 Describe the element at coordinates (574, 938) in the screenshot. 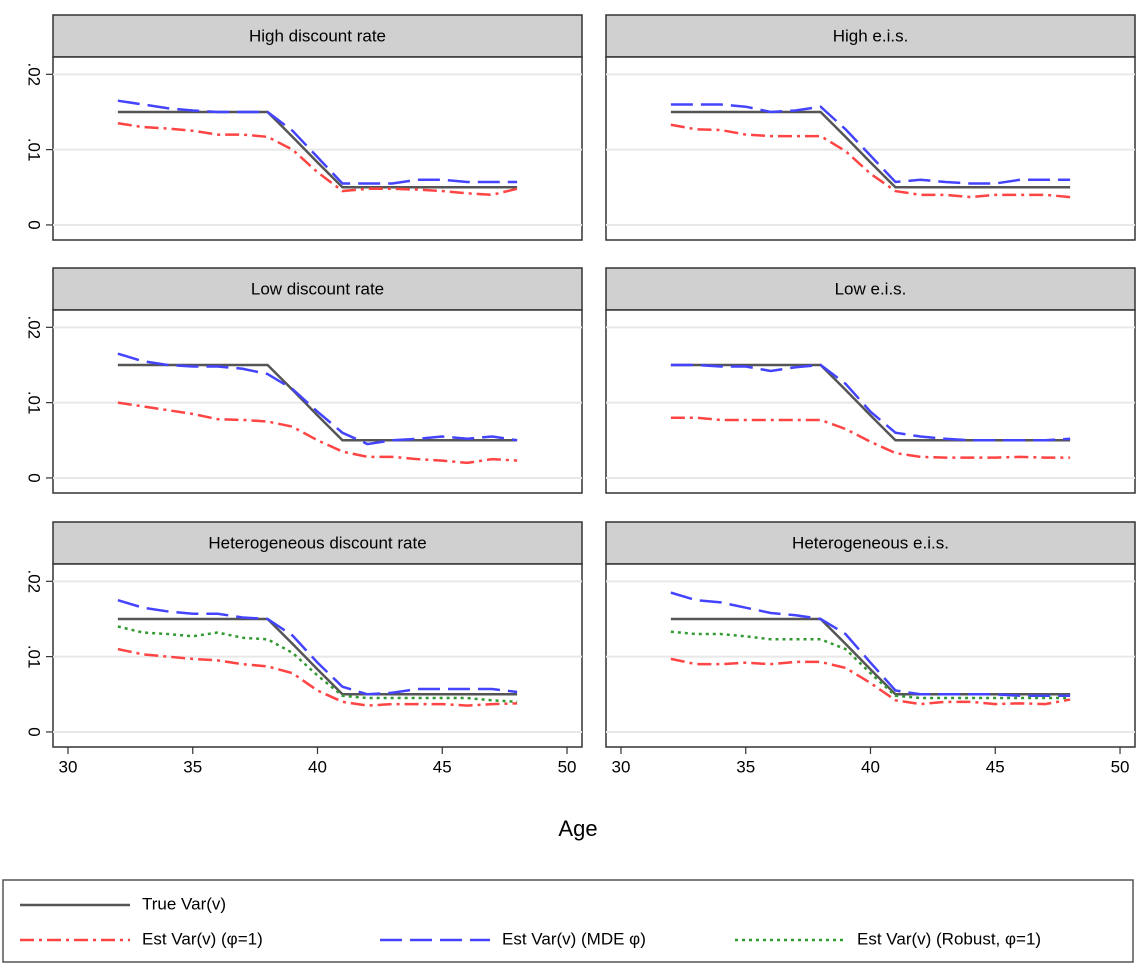

I see `legend-label: Est Var(v) (MDE φ)` at that location.